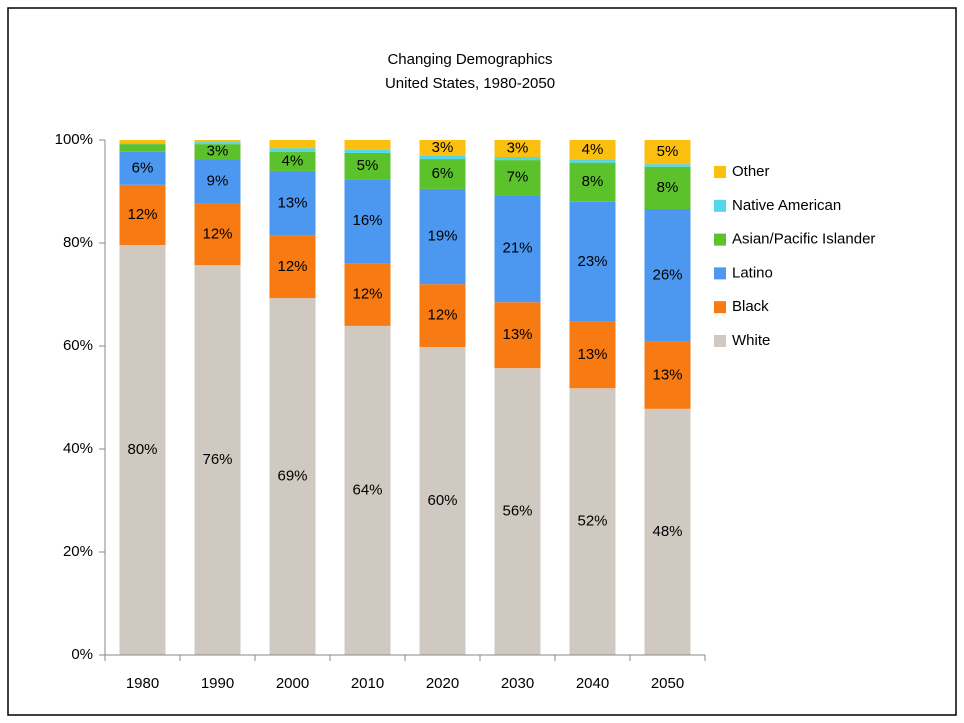 This screenshot has height=723, width=964. What do you see at coordinates (82, 654) in the screenshot?
I see `y-tick-label: 0%` at bounding box center [82, 654].